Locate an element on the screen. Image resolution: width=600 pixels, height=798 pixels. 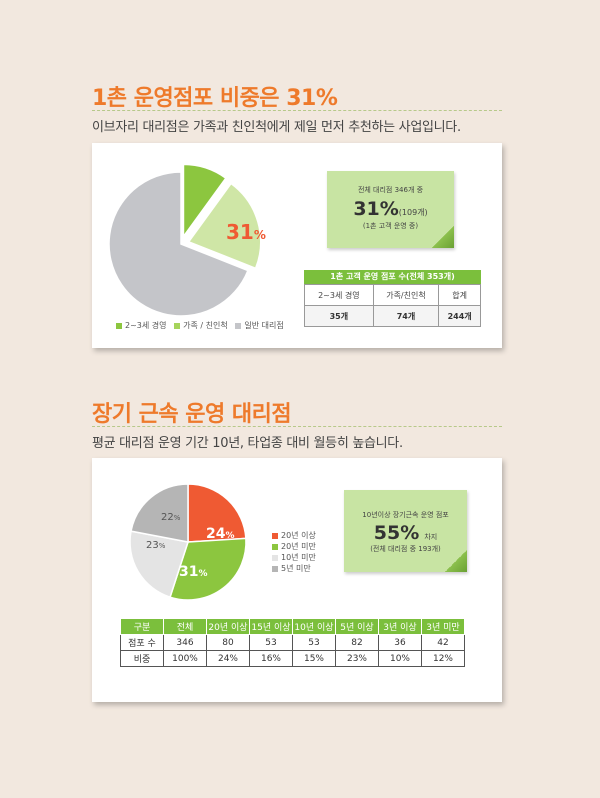
table-row: 비중 100% 24% 16% 15% 23% 10% 12% is located at coordinates (292, 658).